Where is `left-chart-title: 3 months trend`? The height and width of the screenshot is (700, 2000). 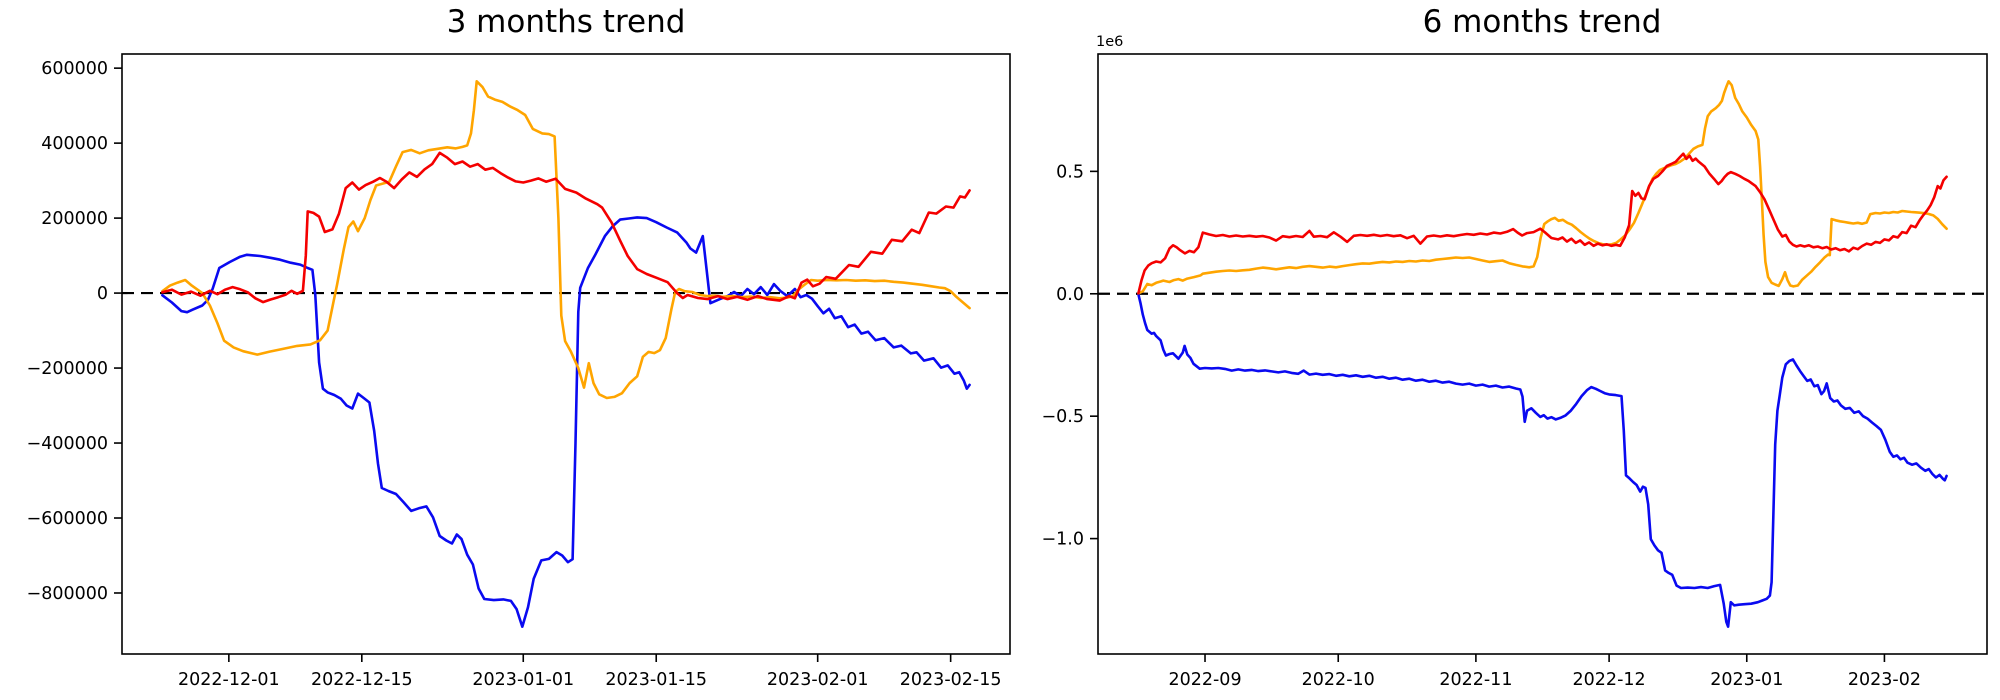
left-chart-title: 3 months trend is located at coordinates (566, 22).